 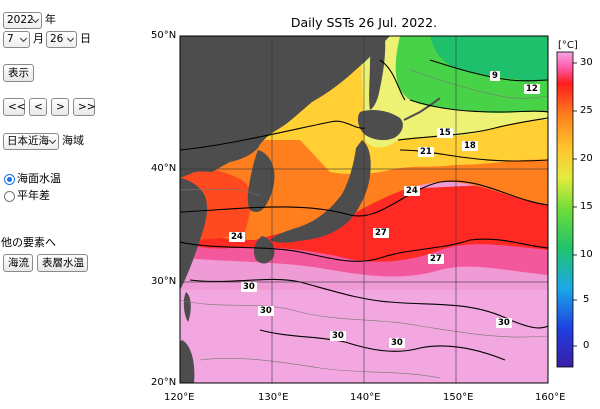 What do you see at coordinates (426, 152) in the screenshot?
I see `contour-label: 21` at bounding box center [426, 152].